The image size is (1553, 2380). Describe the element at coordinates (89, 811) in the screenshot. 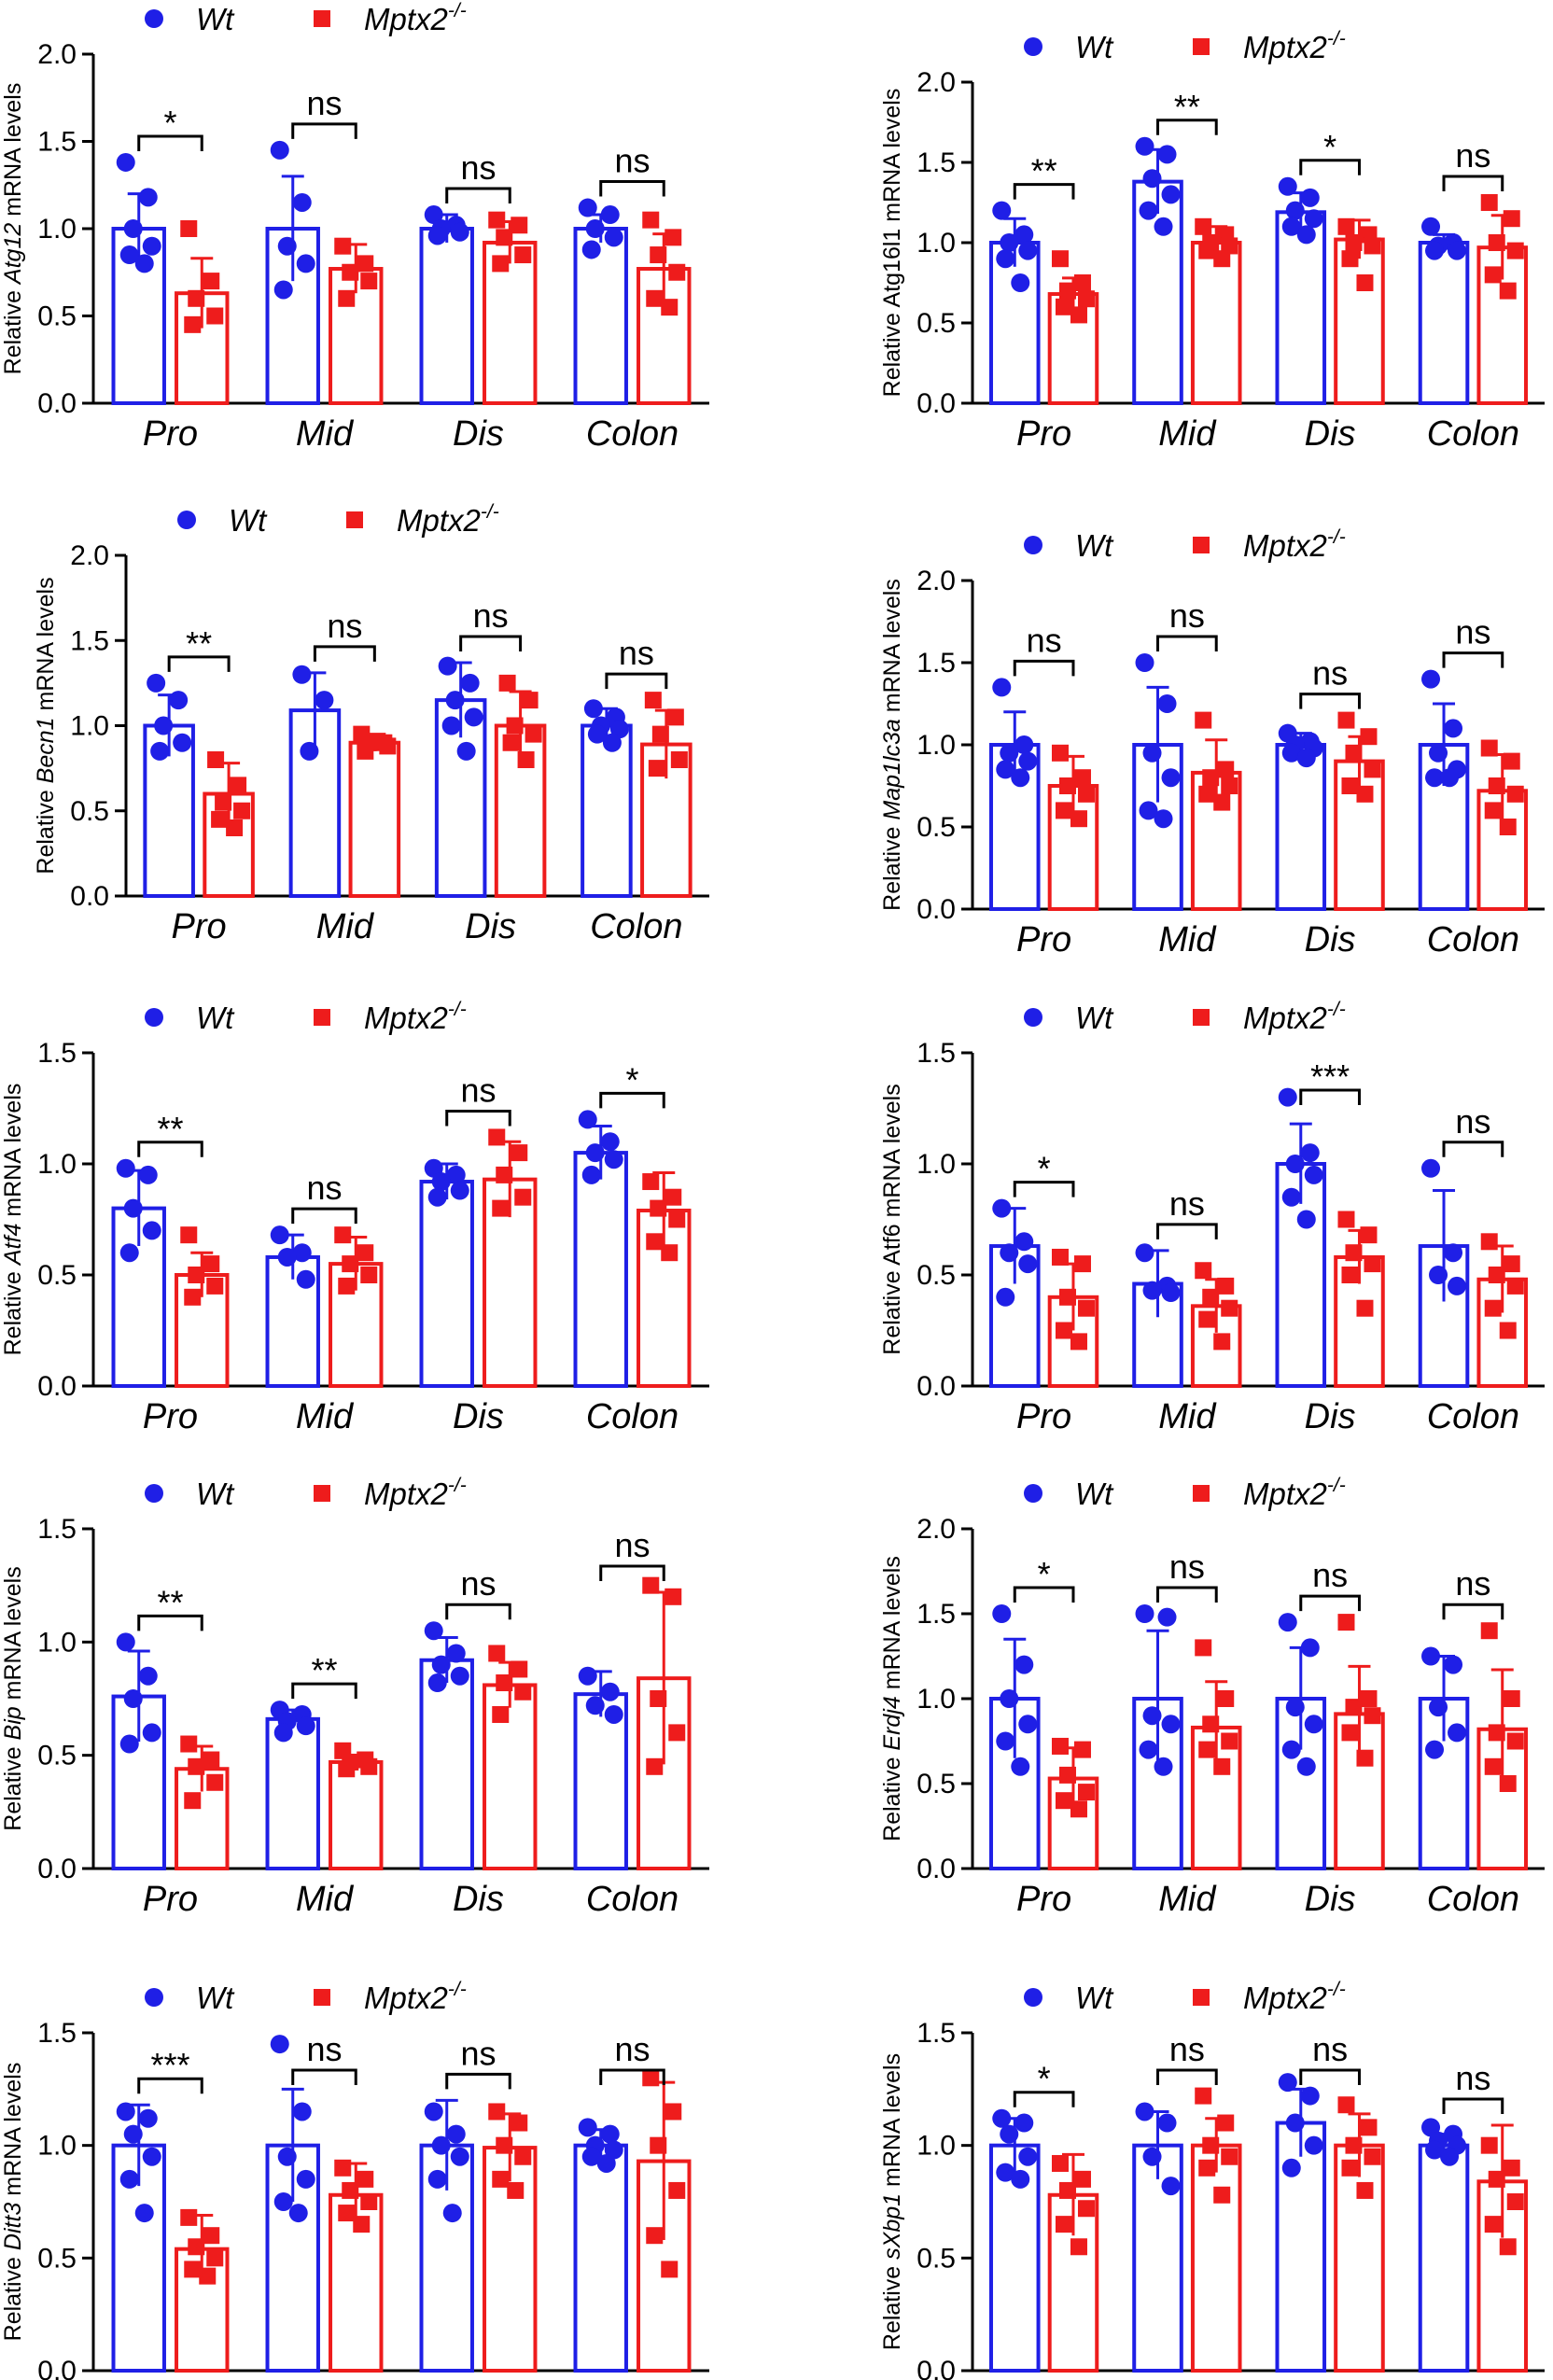

I see `y-tick-label: 0.5` at that location.